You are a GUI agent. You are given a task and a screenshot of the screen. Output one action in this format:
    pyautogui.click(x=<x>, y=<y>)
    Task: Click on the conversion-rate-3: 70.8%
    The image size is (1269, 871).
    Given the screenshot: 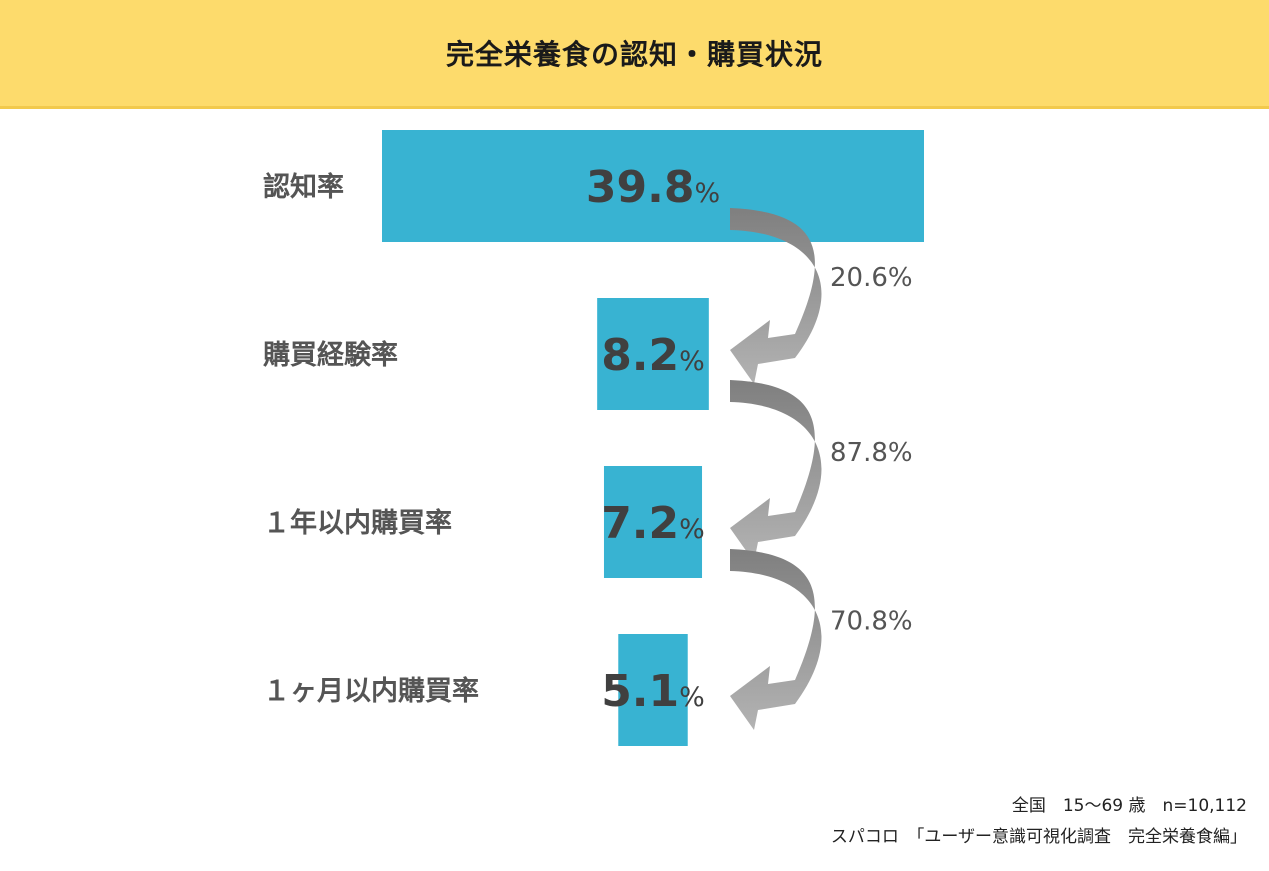 What is the action you would take?
    pyautogui.click(x=871, y=622)
    